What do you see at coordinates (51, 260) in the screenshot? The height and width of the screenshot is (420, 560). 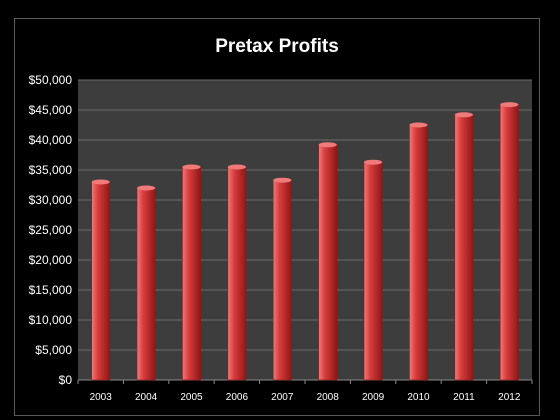 I see `y-tick-label: $20,000` at bounding box center [51, 260].